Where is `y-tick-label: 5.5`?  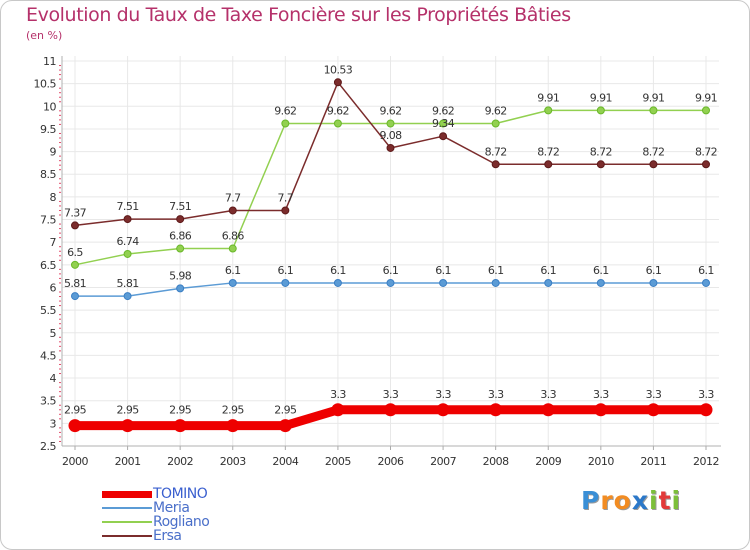 y-tick-label: 5.5 is located at coordinates (48, 310).